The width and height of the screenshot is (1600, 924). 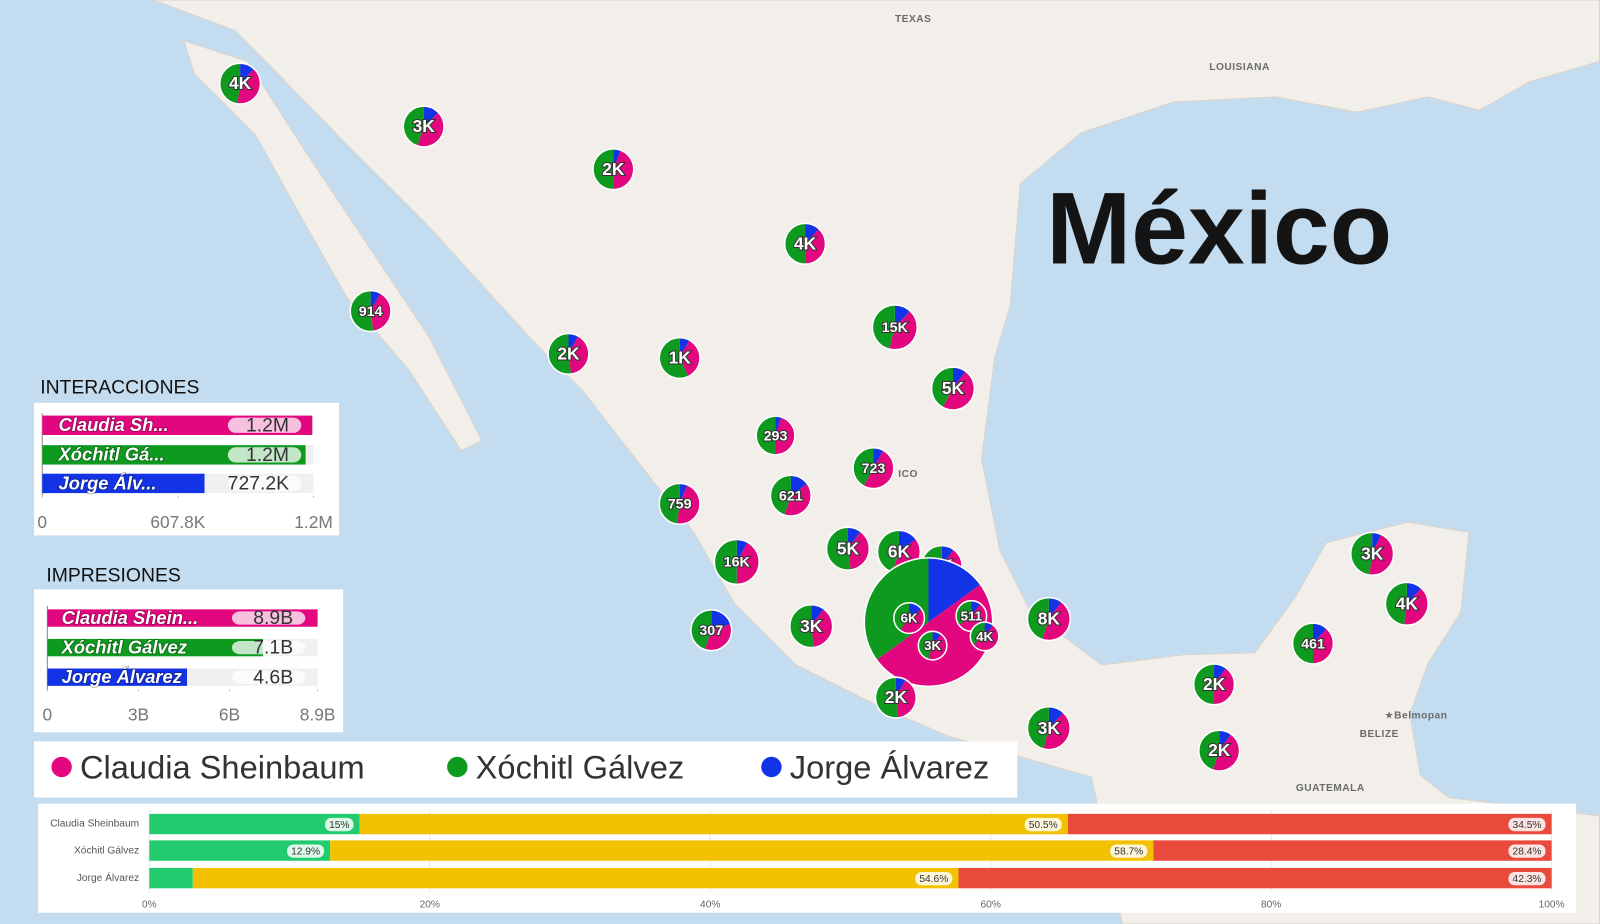 I want to click on marker: 293, so click(x=775, y=435).